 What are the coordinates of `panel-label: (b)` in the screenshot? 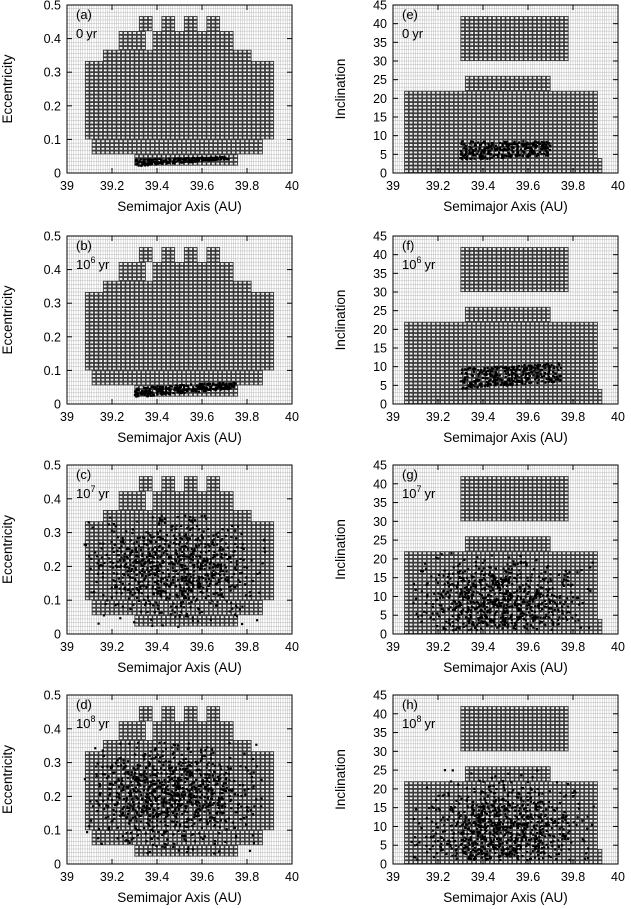 It's located at (84, 245).